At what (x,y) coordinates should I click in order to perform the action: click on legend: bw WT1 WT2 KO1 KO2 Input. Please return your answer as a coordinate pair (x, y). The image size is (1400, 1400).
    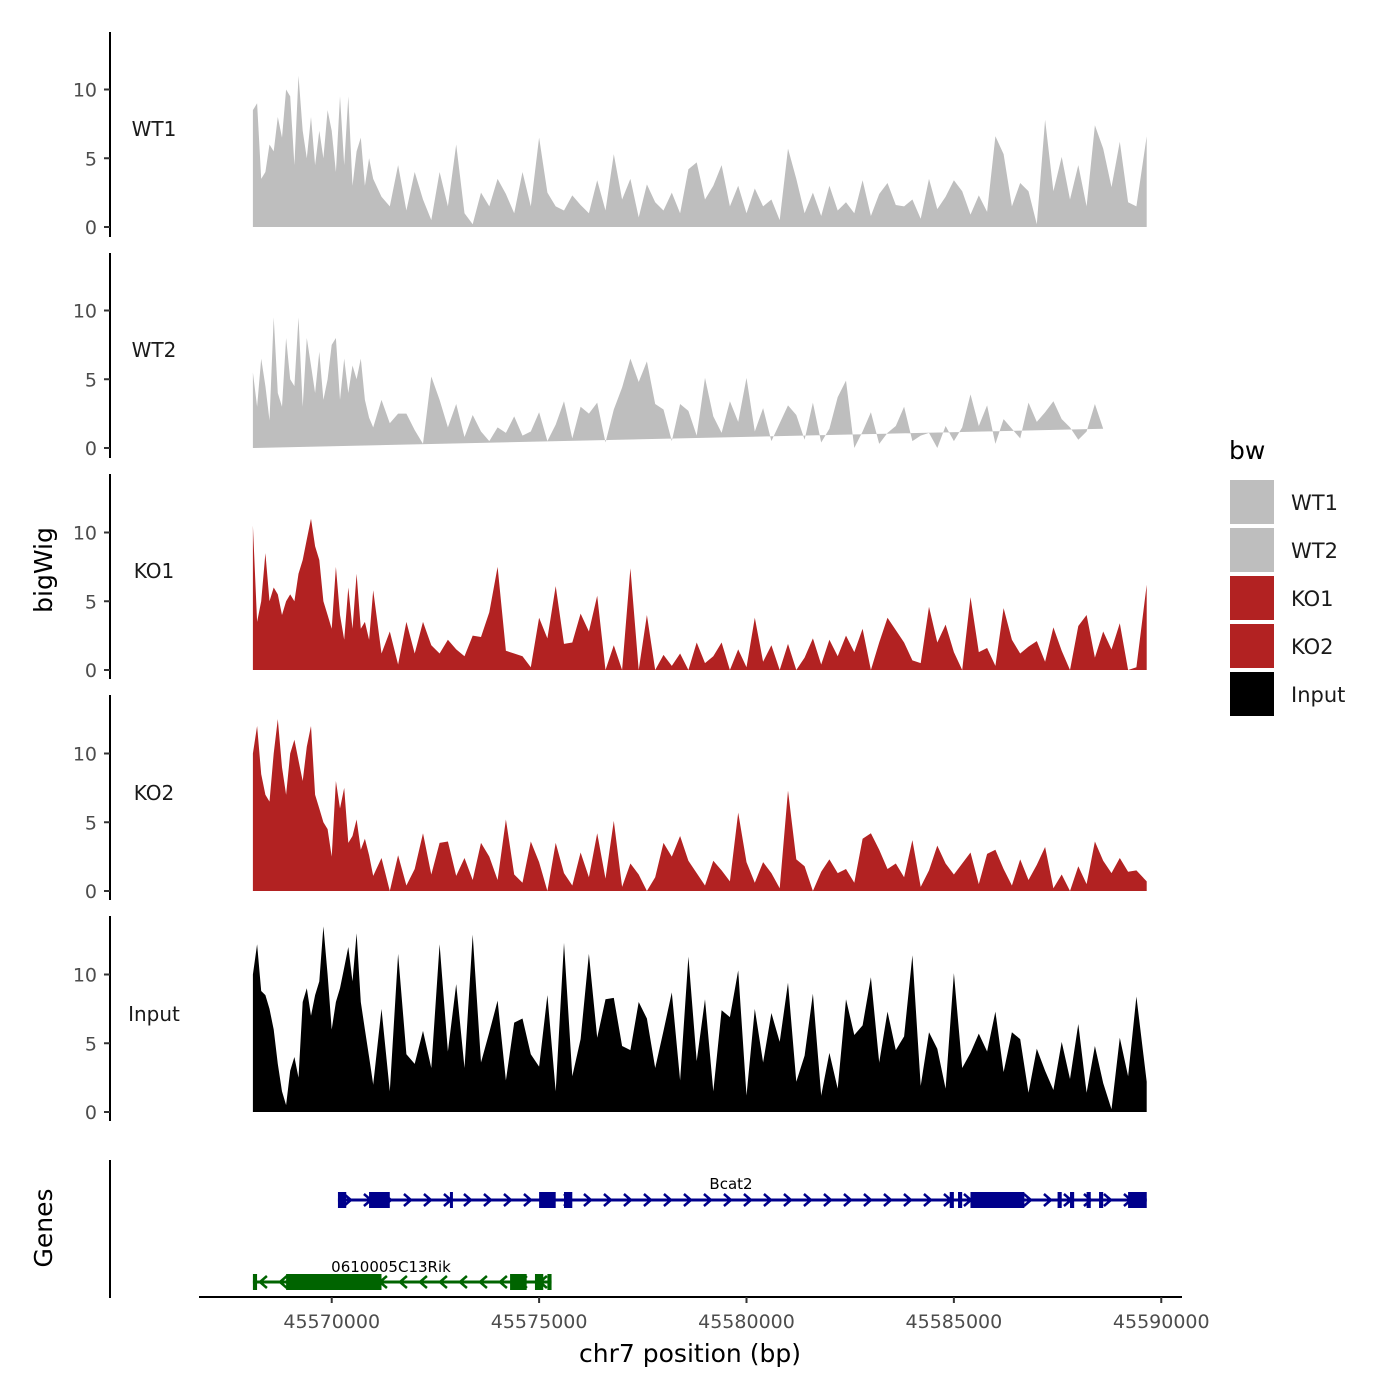
    Looking at the image, I should click on (1287, 576).